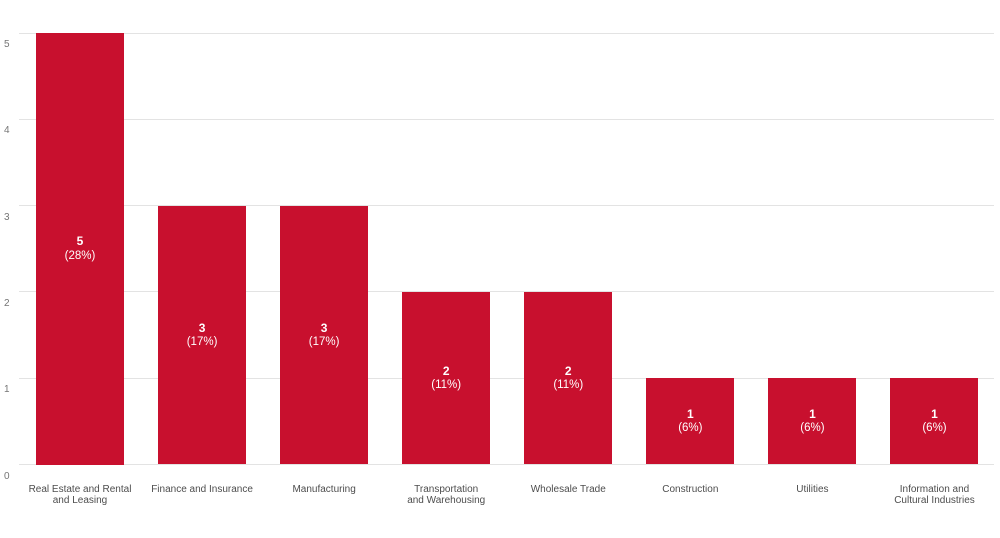  Describe the element at coordinates (80, 241) in the screenshot. I see `bar-count-text: 5` at that location.